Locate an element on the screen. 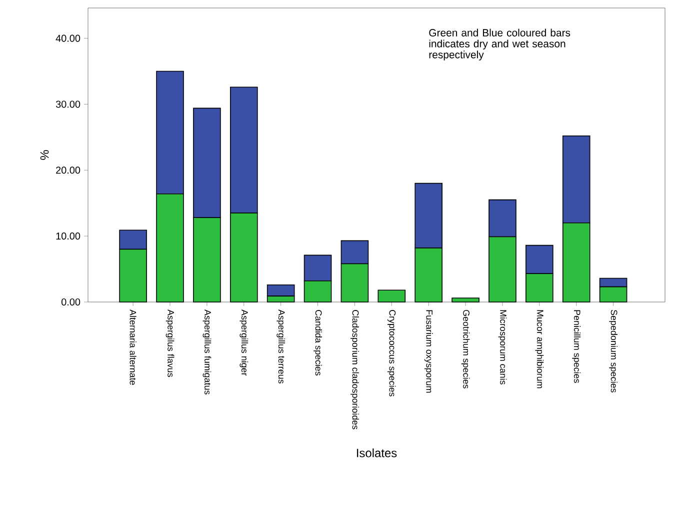 The width and height of the screenshot is (673, 528). x-tick-label: Fusarium oxysporum is located at coordinates (428, 351).